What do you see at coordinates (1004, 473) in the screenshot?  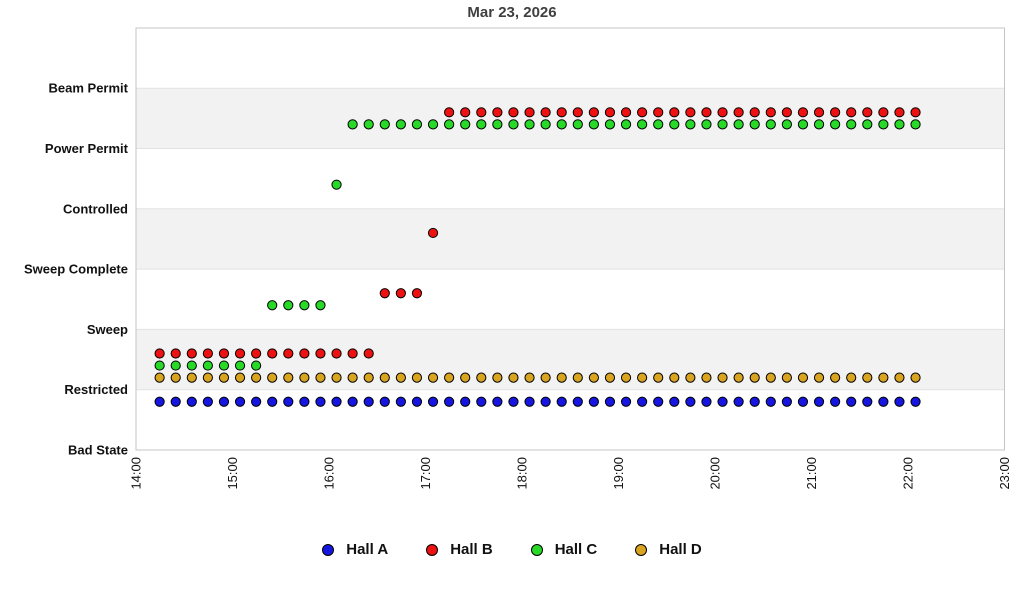 I see `x-axis-label: 23:00` at bounding box center [1004, 473].